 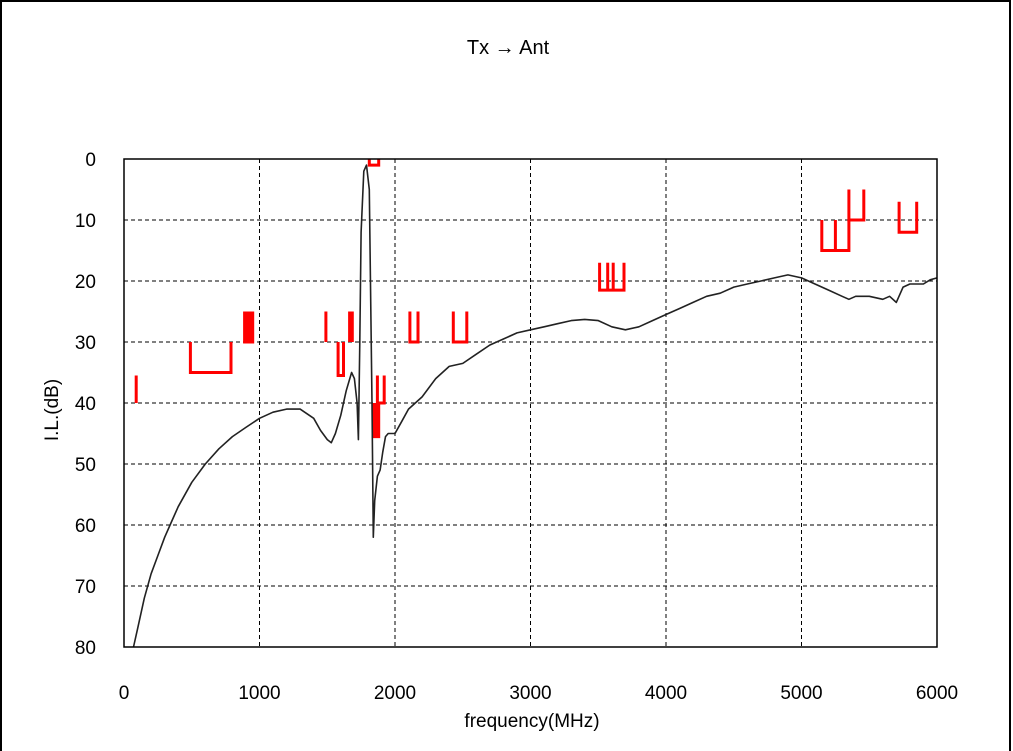 I want to click on x-axis-label: frequency(MHz), so click(x=531, y=721).